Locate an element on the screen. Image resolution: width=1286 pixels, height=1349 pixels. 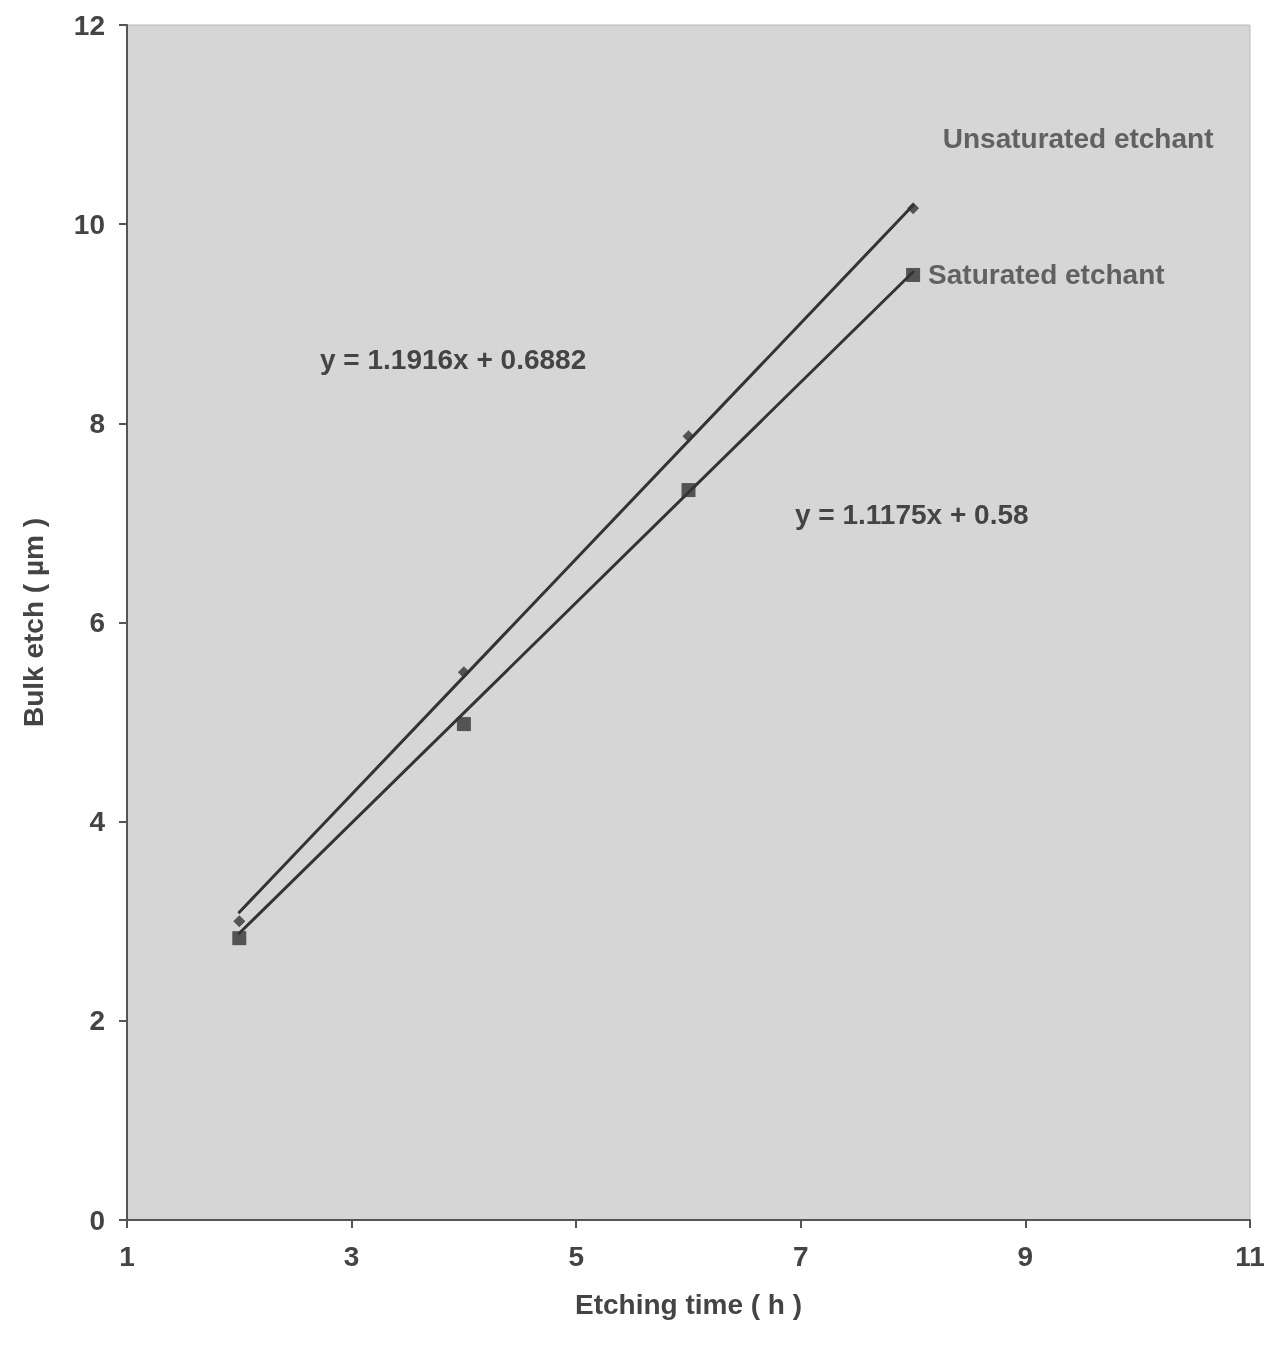
x-tick-label: 3 is located at coordinates (351, 1256).